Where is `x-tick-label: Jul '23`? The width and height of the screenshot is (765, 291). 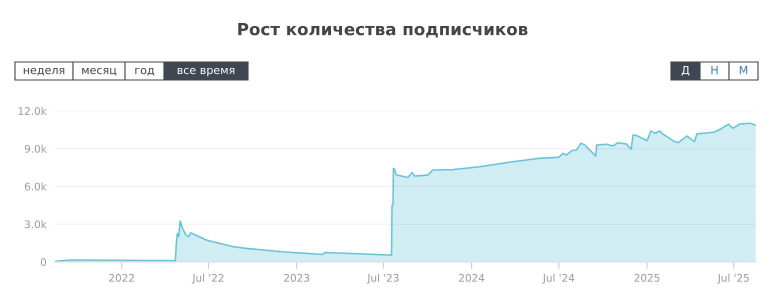
x-tick-label: Jul '23 is located at coordinates (382, 279).